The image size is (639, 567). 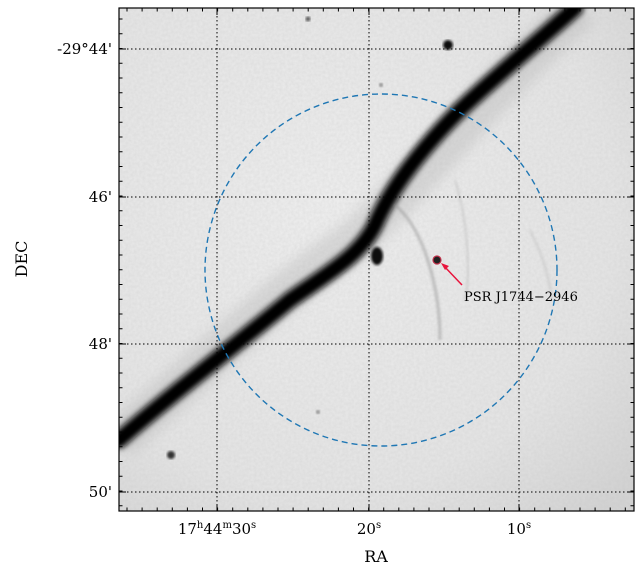 What do you see at coordinates (100, 344) in the screenshot?
I see `y-tick-label: 48'` at bounding box center [100, 344].